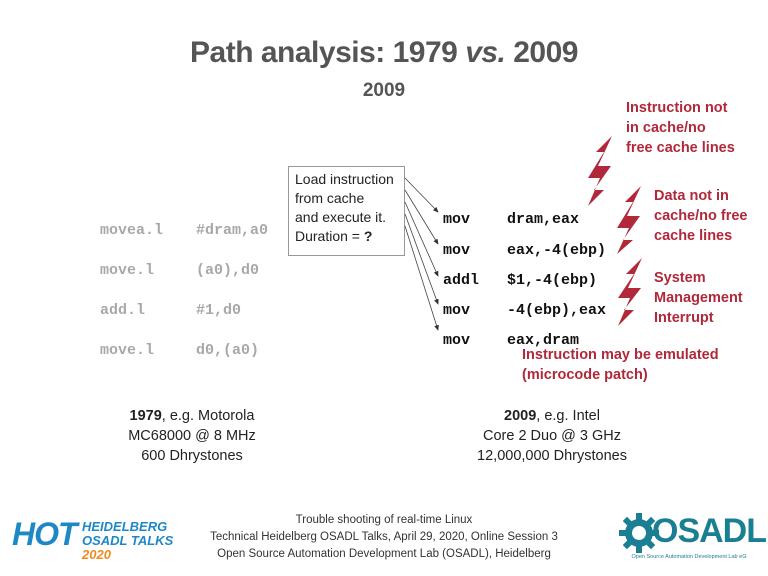 This screenshot has height=576, width=768. What do you see at coordinates (123, 310) in the screenshot?
I see `code-line: add.l` at bounding box center [123, 310].